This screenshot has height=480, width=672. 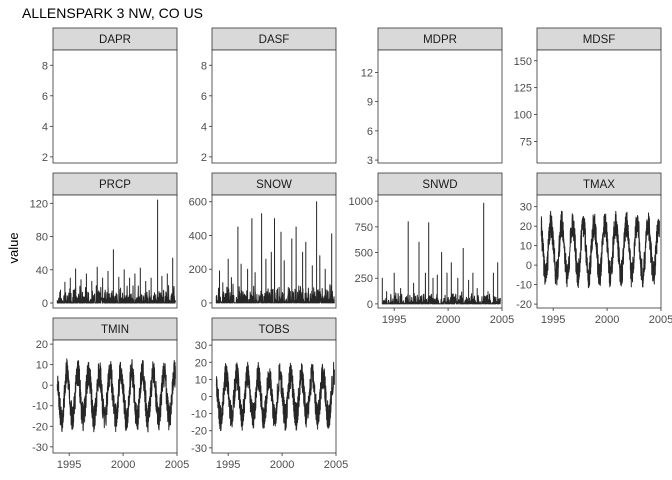 What do you see at coordinates (364, 254) in the screenshot?
I see `y-tick-label: 500` at bounding box center [364, 254].